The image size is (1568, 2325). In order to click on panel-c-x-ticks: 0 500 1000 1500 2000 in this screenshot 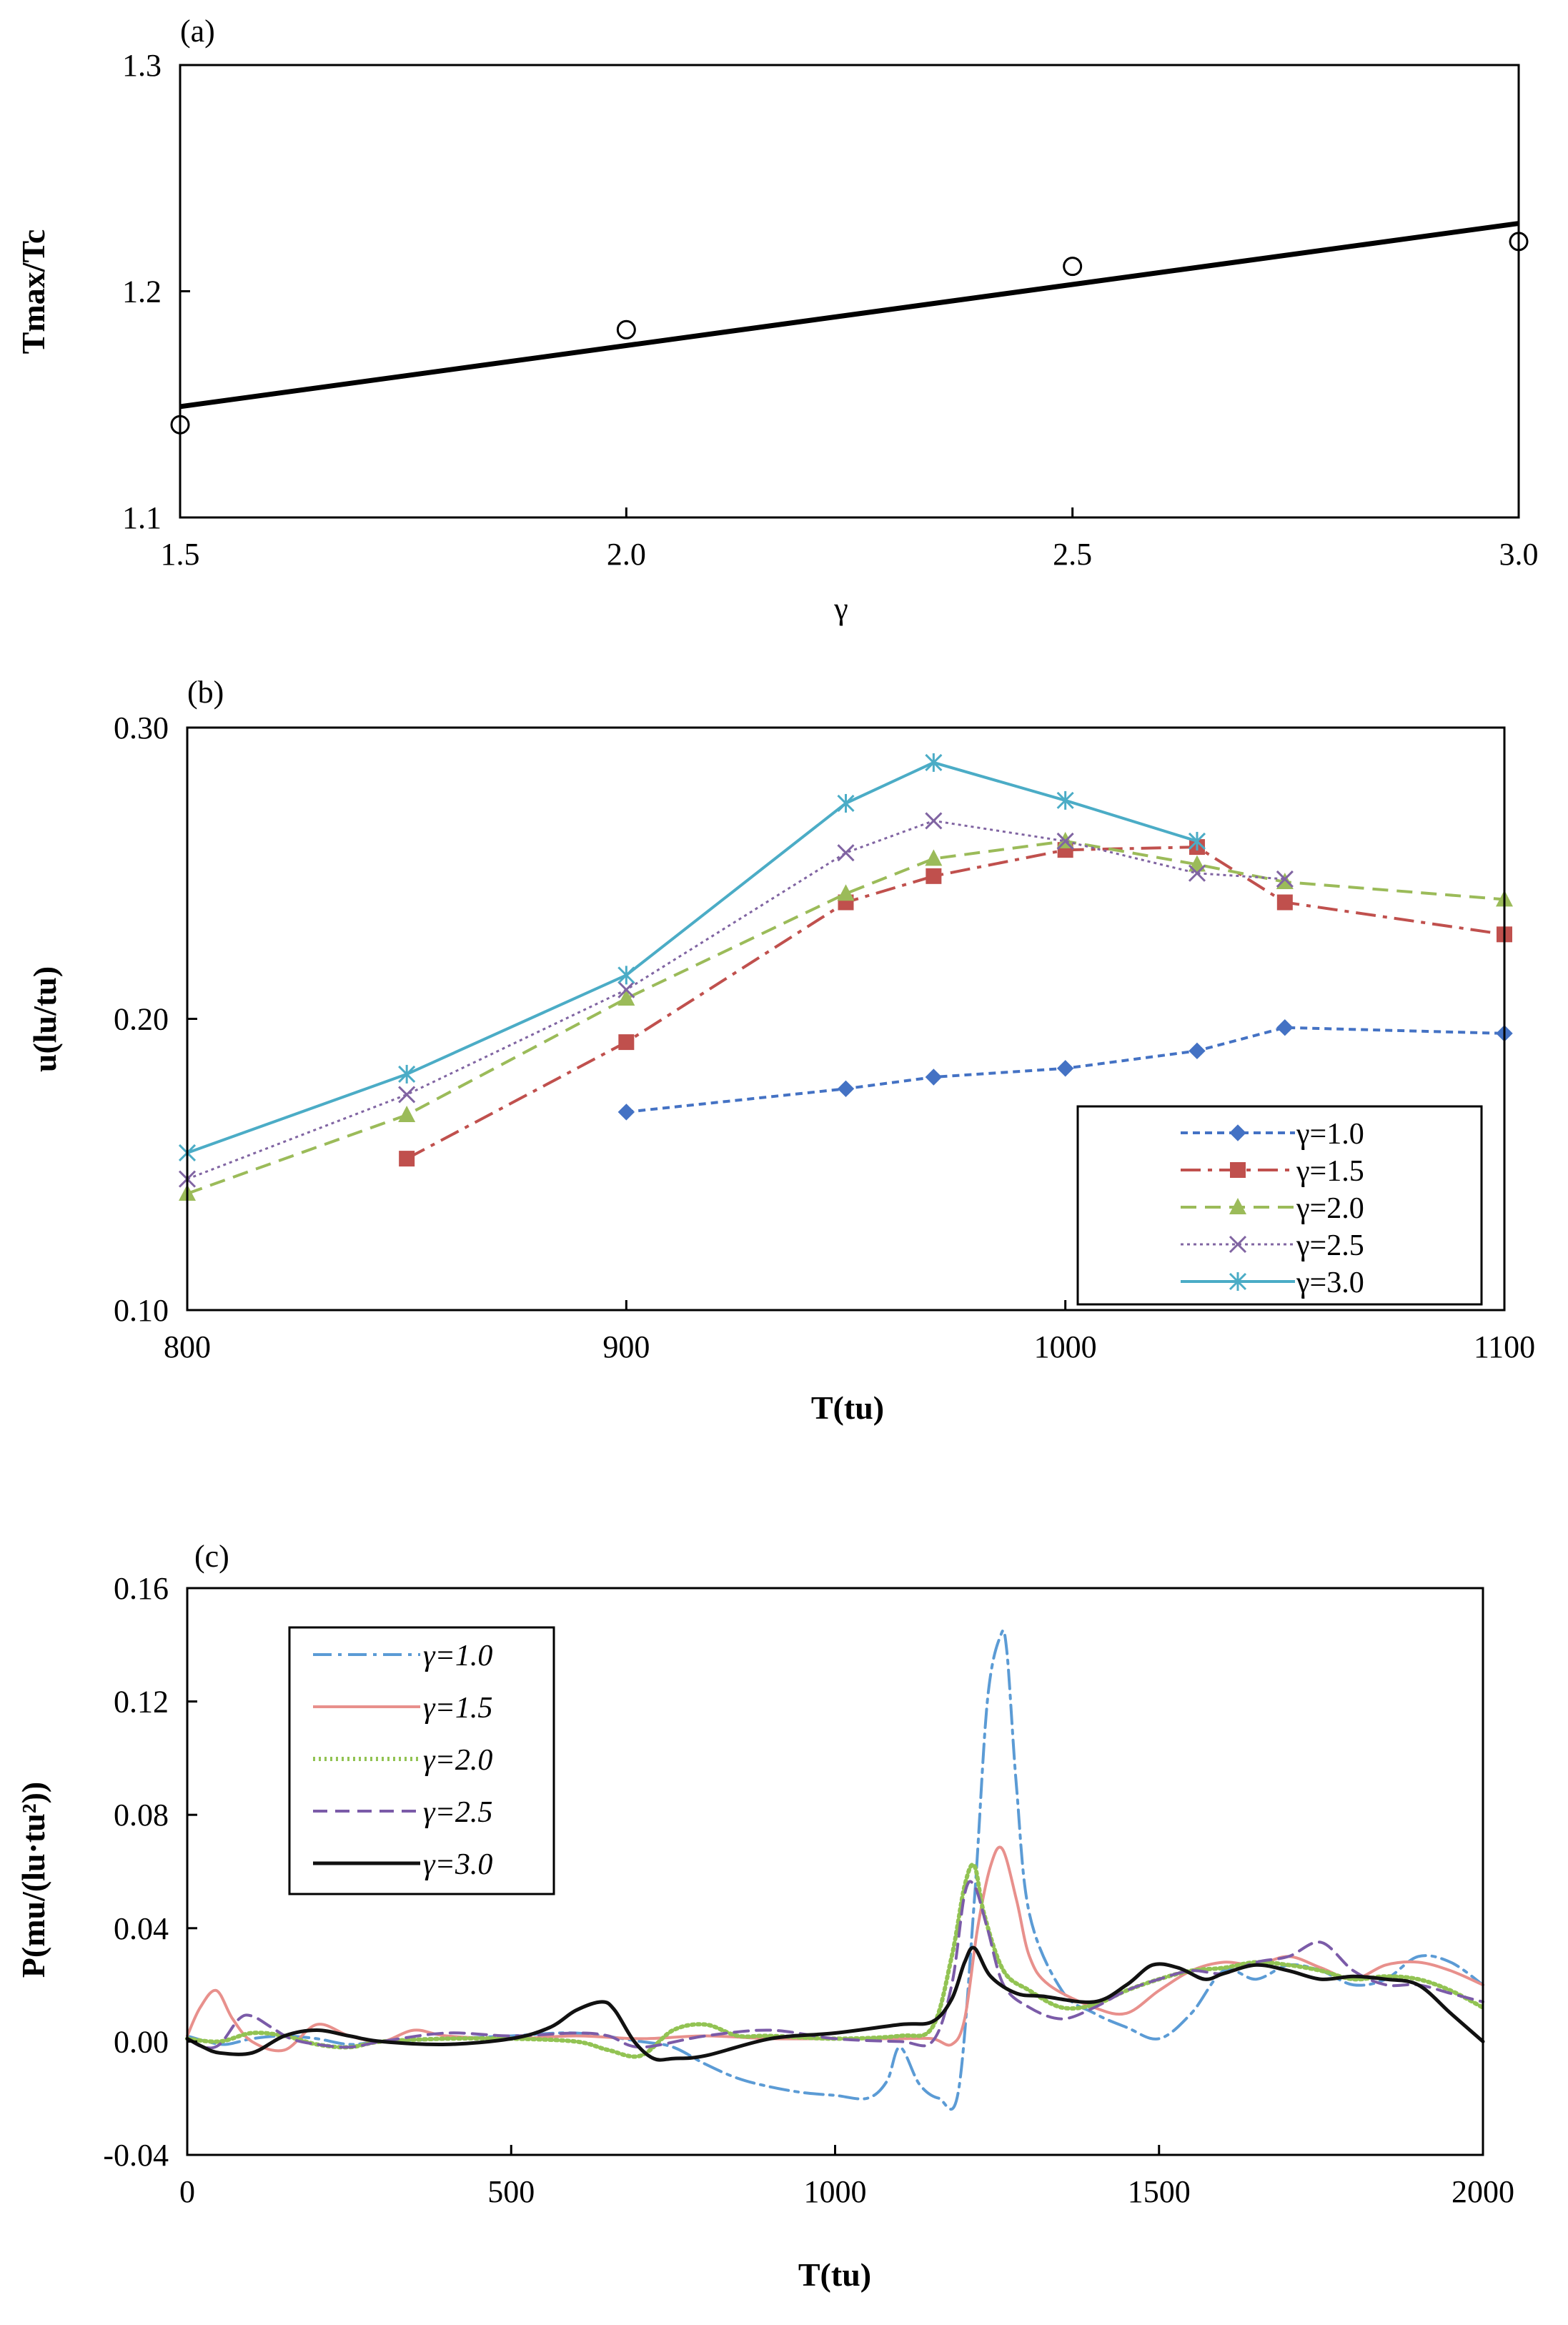, I will do `click(846, 2177)`.